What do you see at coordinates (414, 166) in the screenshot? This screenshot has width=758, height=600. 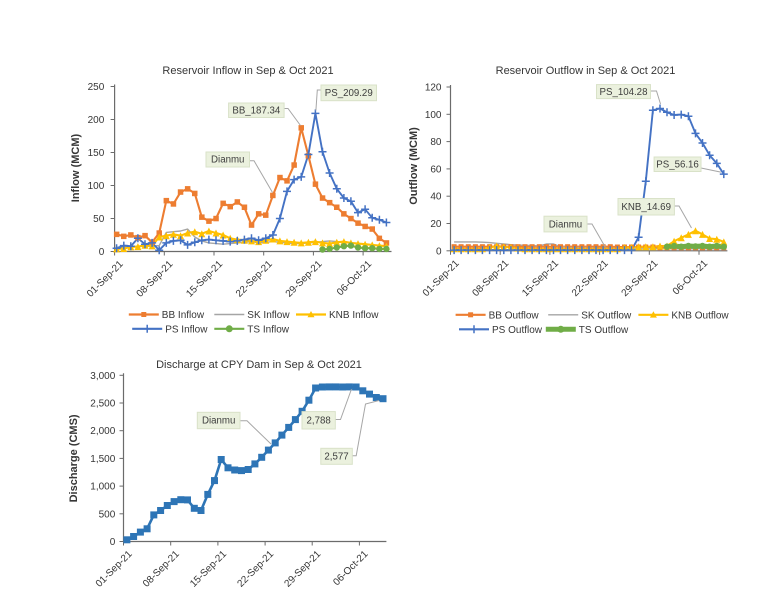 I see `svg-text: Outflow (MCM)` at bounding box center [414, 166].